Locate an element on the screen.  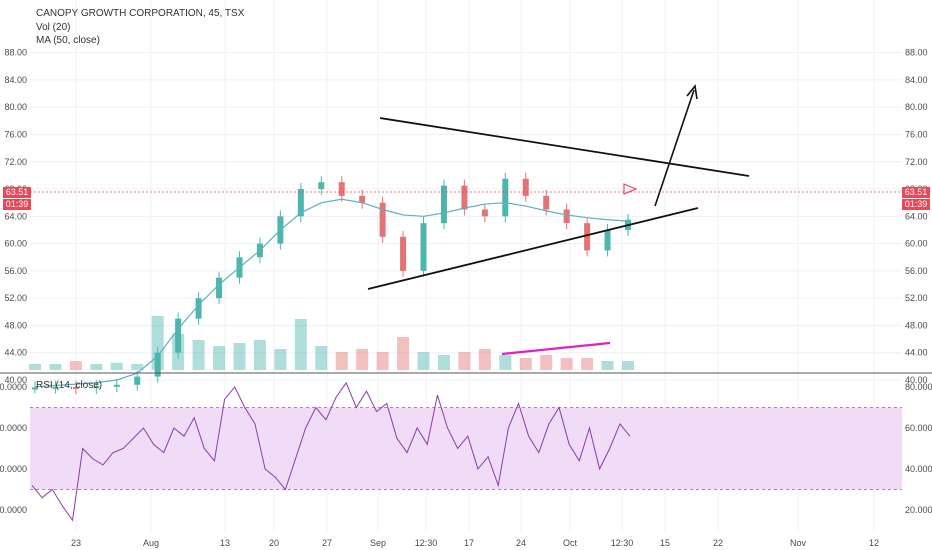
x-tick: 12 is located at coordinates (874, 543).